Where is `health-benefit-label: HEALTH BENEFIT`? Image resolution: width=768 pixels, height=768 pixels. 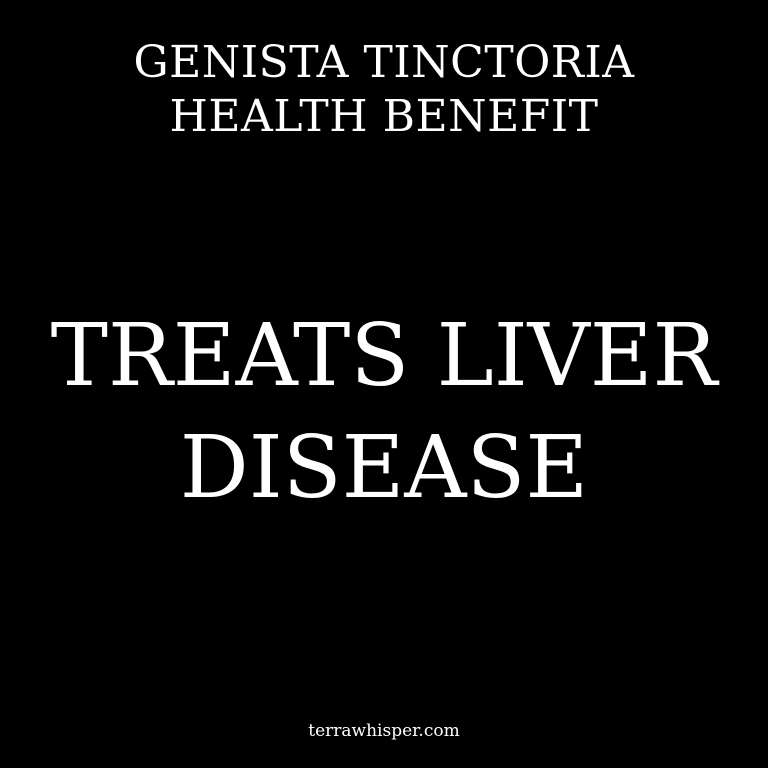
health-benefit-label: HEALTH BENEFIT is located at coordinates (384, 116).